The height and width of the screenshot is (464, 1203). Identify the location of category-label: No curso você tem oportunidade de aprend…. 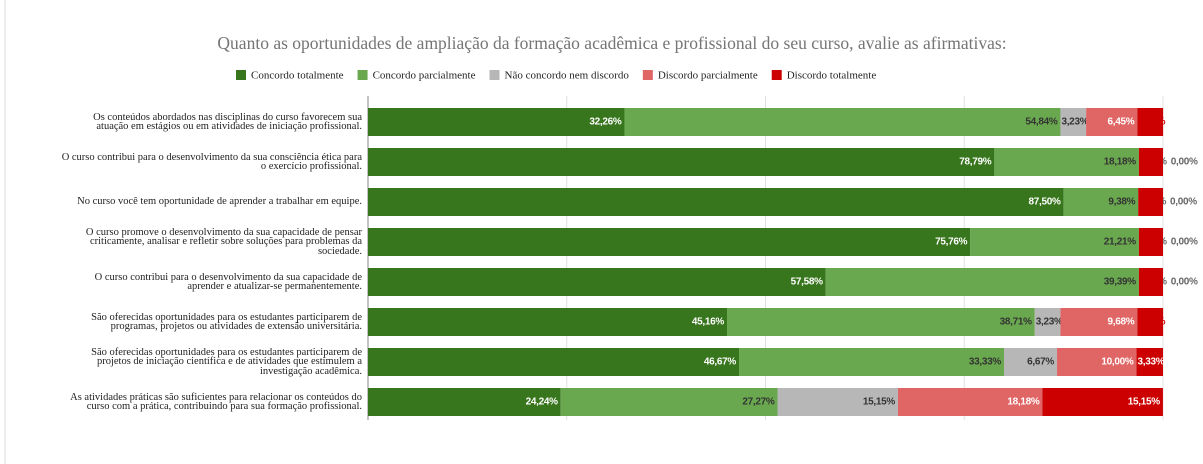
(219, 201).